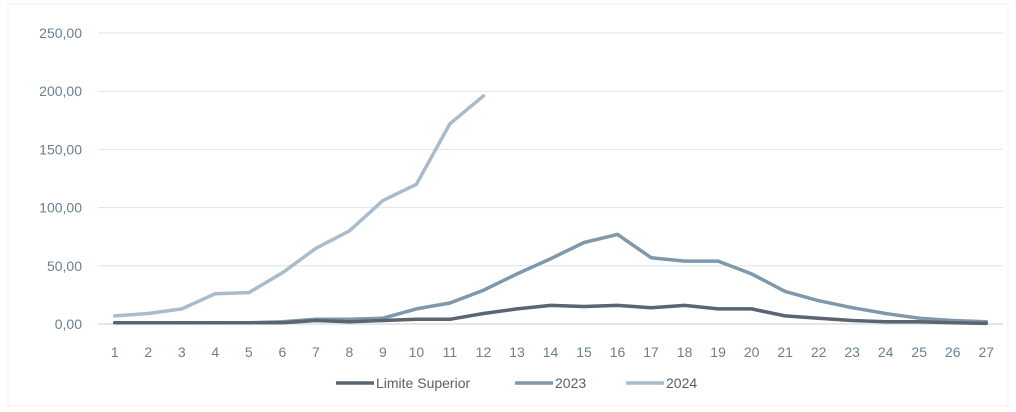 This screenshot has height=412, width=1016. Describe the element at coordinates (316, 352) in the screenshot. I see `x-tick-label: 7` at that location.